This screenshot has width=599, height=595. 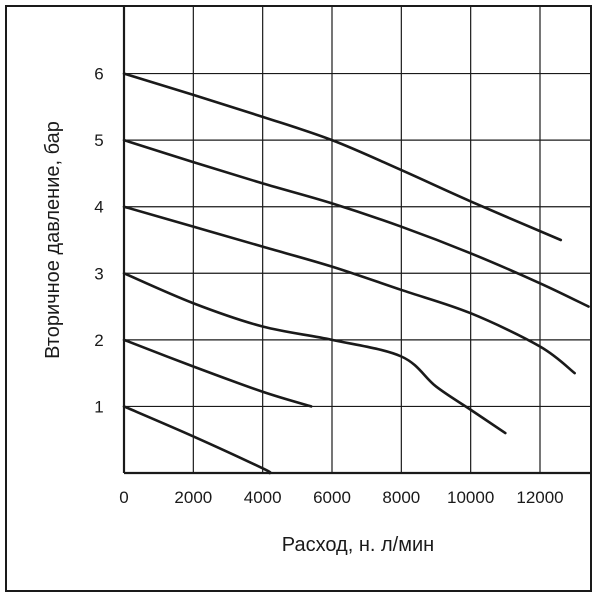 What do you see at coordinates (53, 240) in the screenshot?
I see `y-axis-title: Вторичное давление, бар` at bounding box center [53, 240].